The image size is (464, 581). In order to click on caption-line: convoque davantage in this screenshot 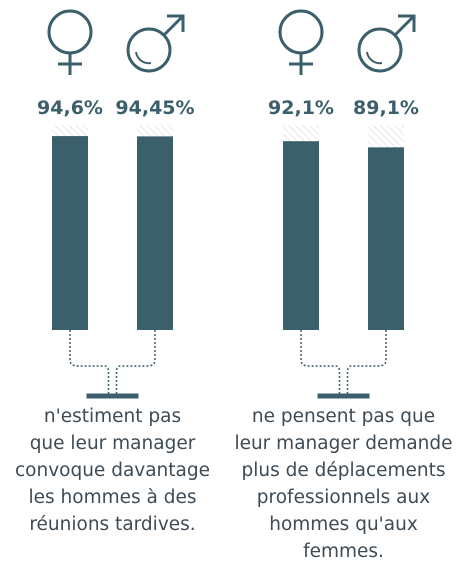, I will do `click(112, 470)`.